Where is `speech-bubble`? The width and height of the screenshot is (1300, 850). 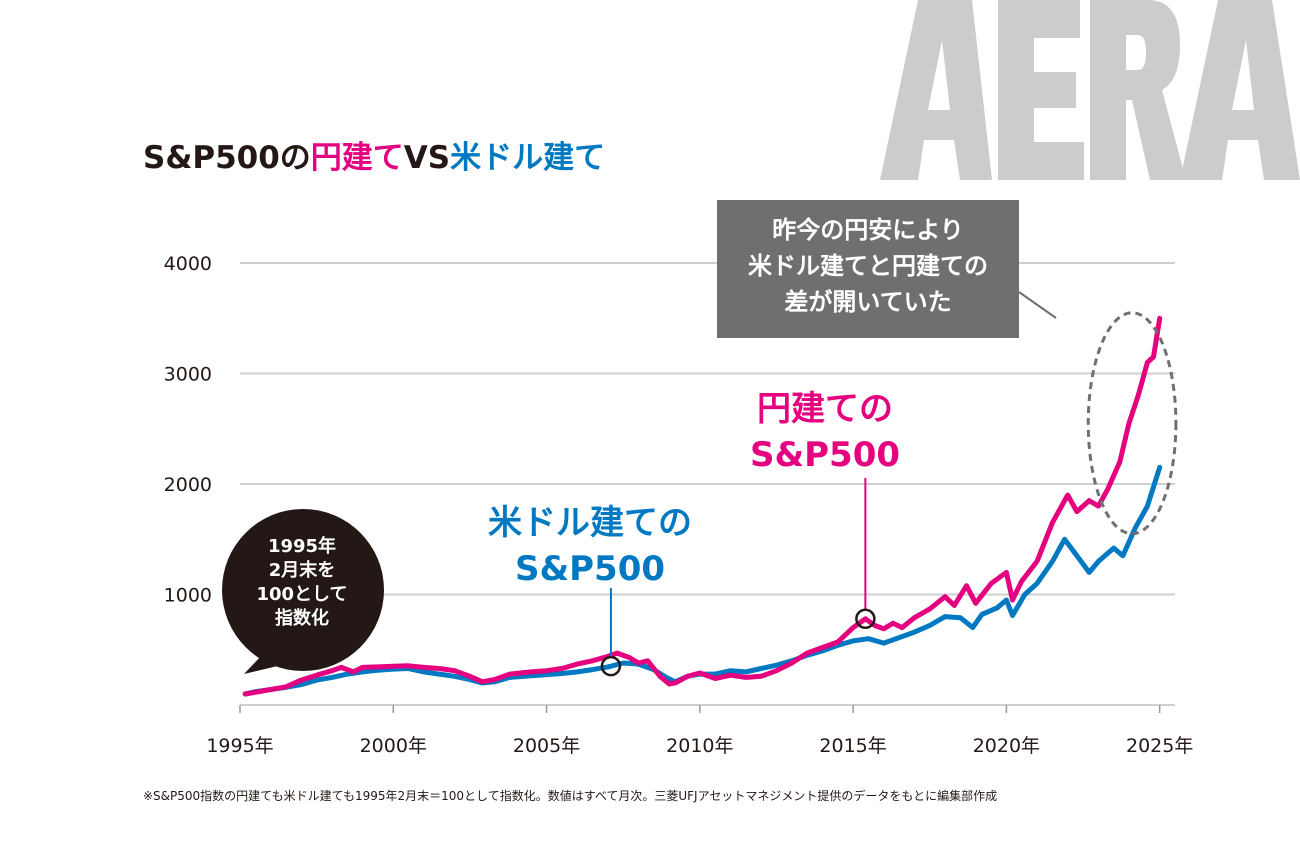 speech-bubble is located at coordinates (303, 590).